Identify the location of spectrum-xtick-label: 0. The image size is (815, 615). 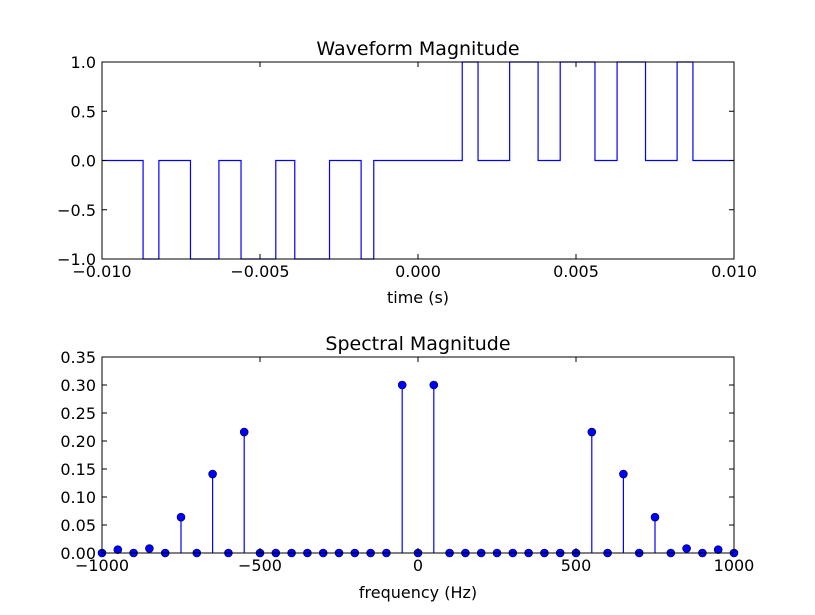
(418, 565).